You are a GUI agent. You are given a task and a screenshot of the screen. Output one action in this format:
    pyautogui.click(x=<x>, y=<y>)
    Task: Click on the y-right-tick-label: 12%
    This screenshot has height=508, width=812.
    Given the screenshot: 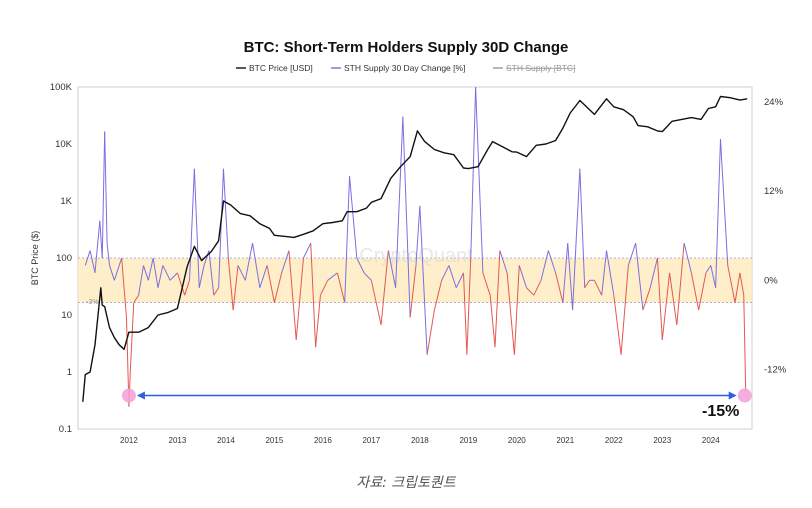 What is the action you would take?
    pyautogui.click(x=774, y=191)
    